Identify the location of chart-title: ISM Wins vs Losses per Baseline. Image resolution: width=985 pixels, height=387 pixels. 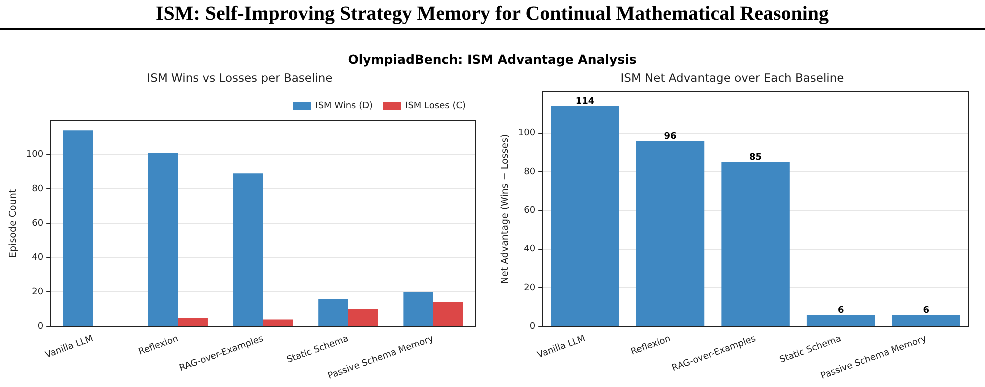
(240, 77).